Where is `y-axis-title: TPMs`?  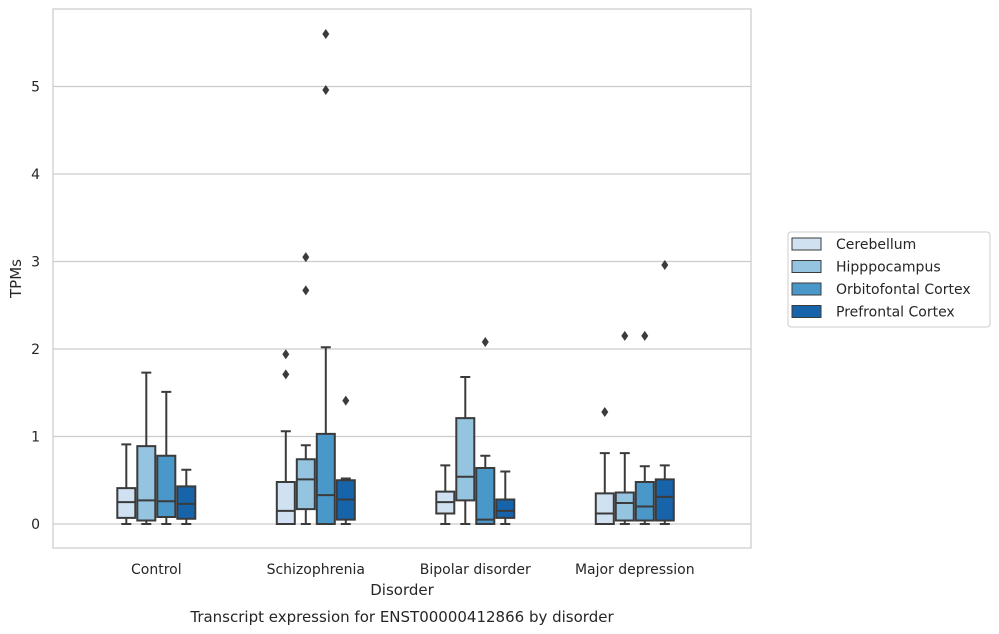
y-axis-title: TPMs is located at coordinates (16, 279).